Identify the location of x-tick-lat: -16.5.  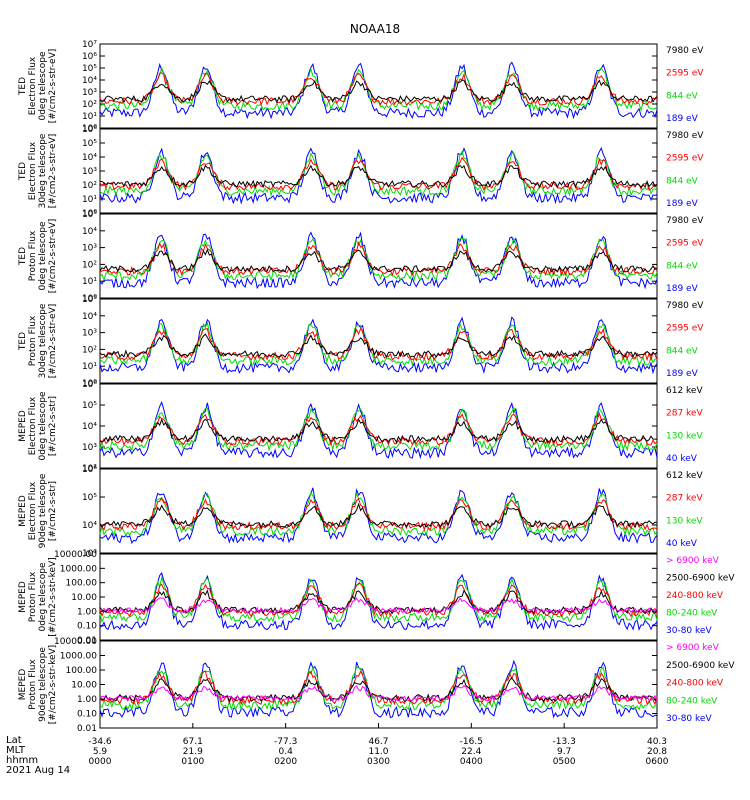
(471, 742).